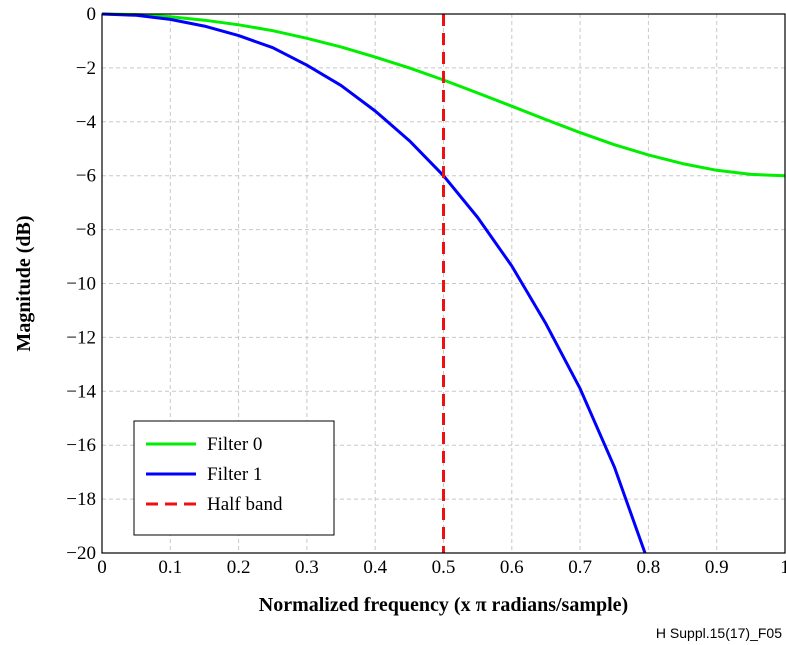  What do you see at coordinates (234, 444) in the screenshot?
I see `legend-label: Filter 0` at bounding box center [234, 444].